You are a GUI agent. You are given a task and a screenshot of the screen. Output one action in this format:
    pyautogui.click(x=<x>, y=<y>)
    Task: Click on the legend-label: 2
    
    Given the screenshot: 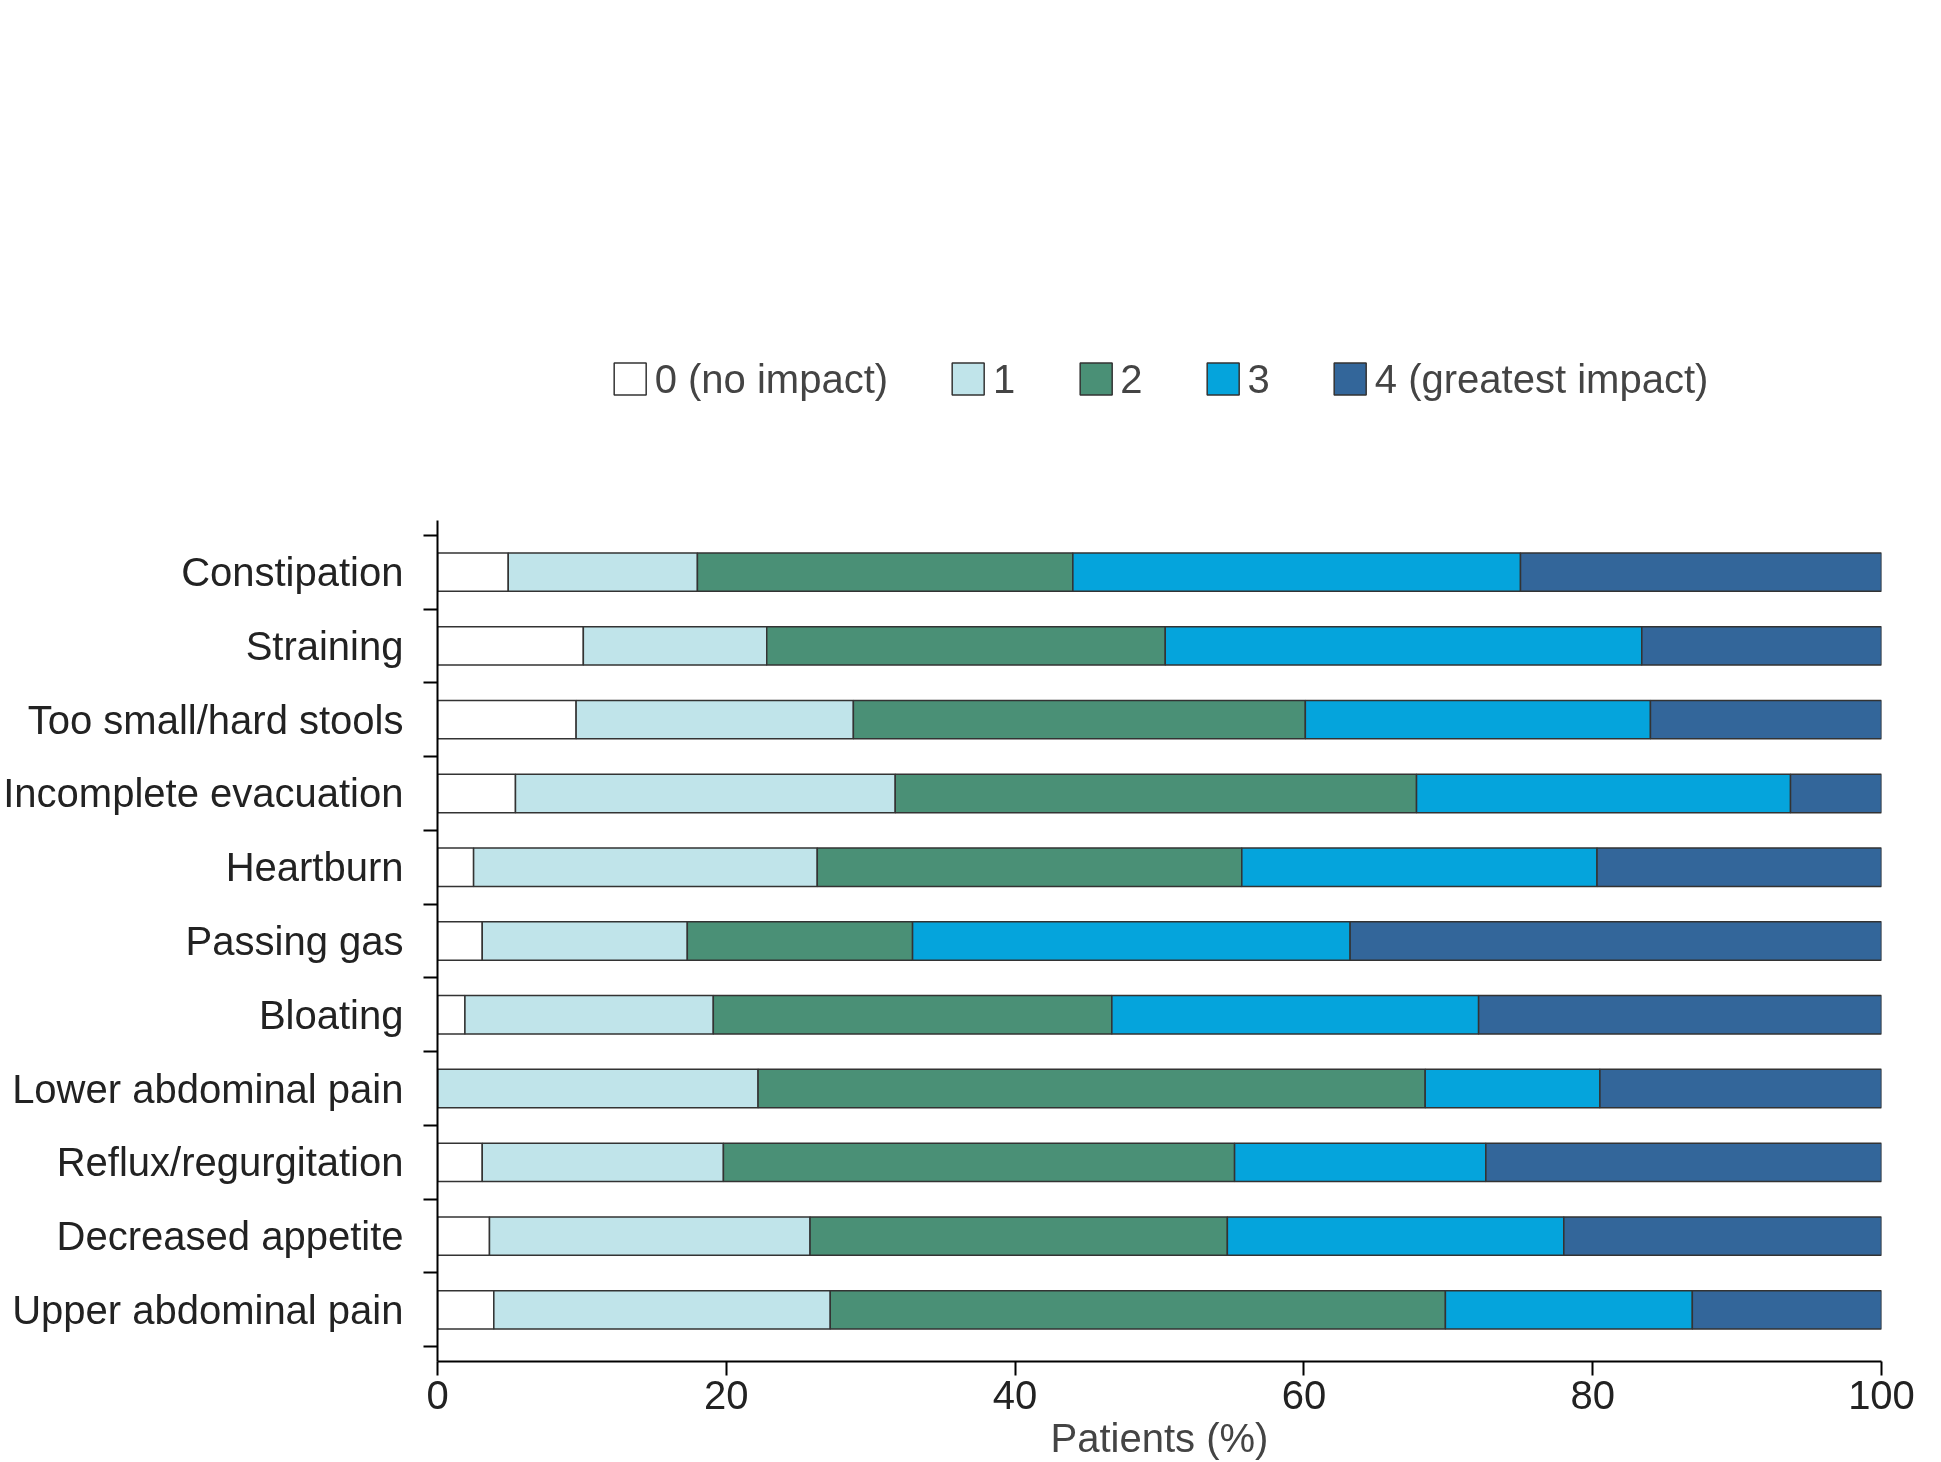 What is the action you would take?
    pyautogui.click(x=1131, y=379)
    